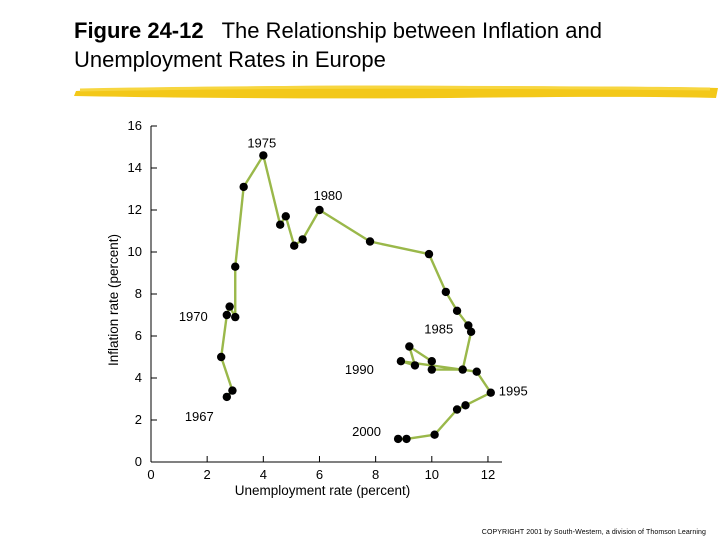 The height and width of the screenshot is (540, 720). Describe the element at coordinates (113, 300) in the screenshot. I see `y-axis-label: Inflation rate (percent)` at that location.